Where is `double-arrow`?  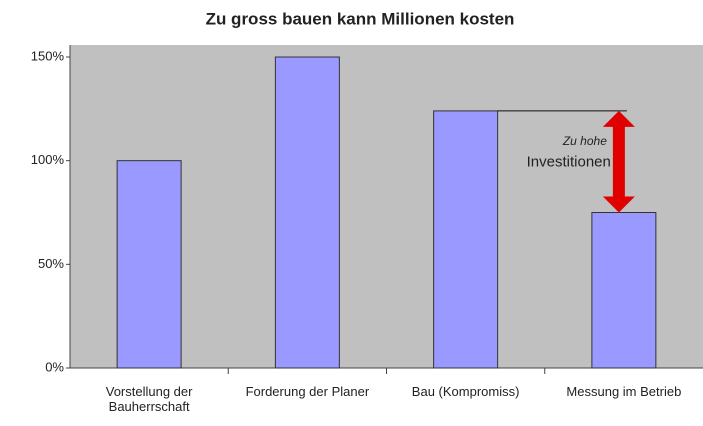
double-arrow is located at coordinates (618, 161).